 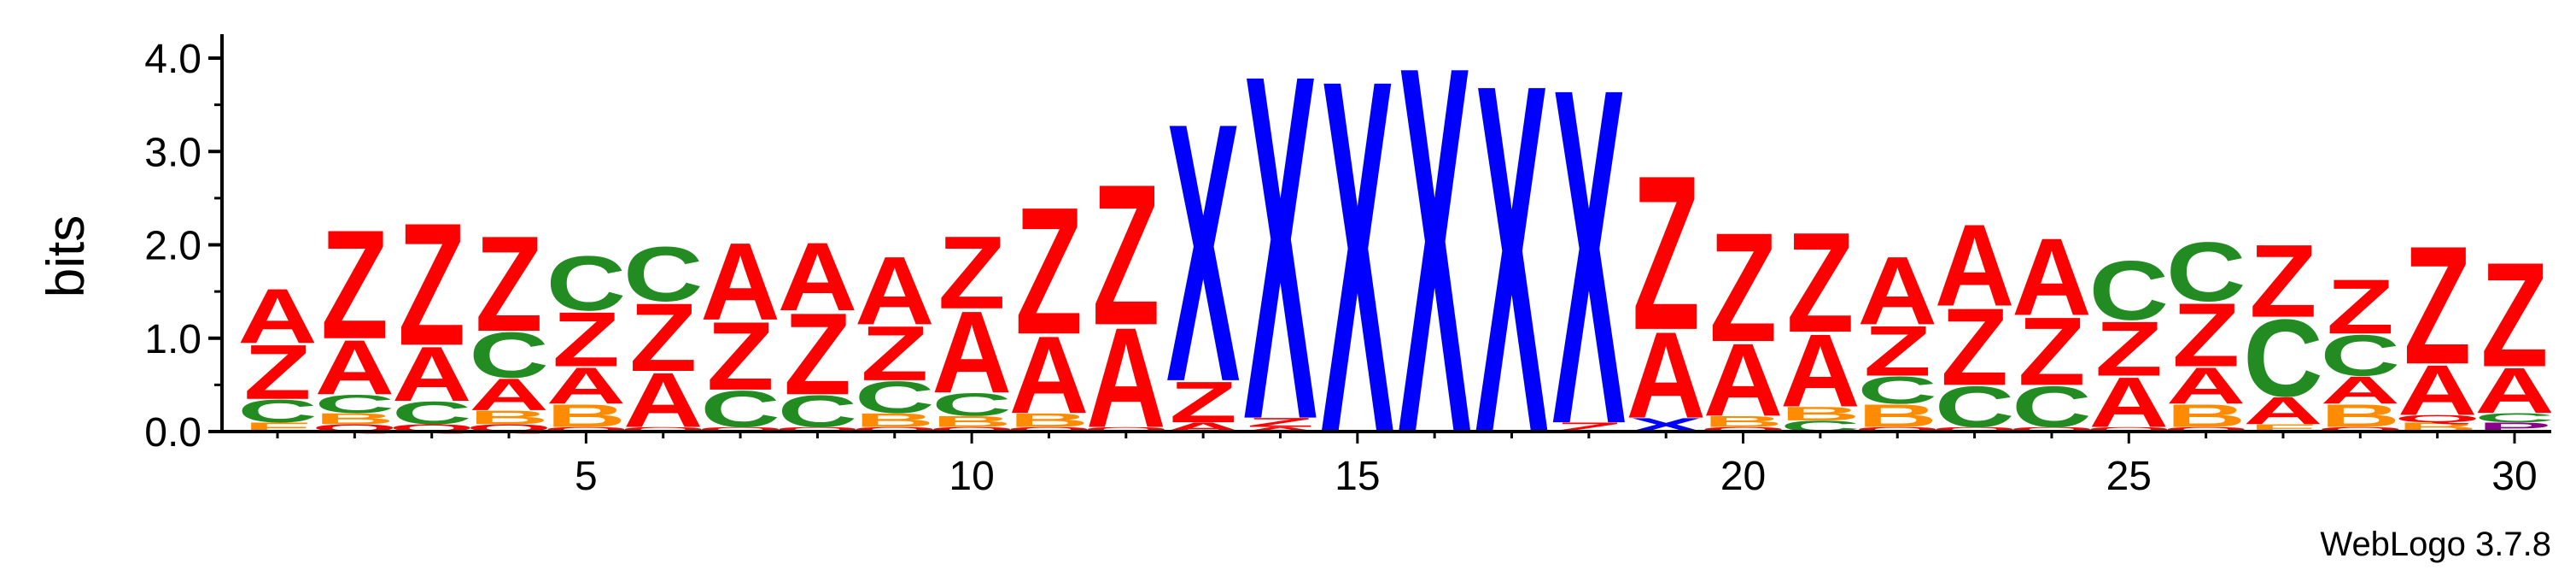 What do you see at coordinates (2435, 545) in the screenshot?
I see `weblogo-footer: WebLogo 3.7.8` at bounding box center [2435, 545].